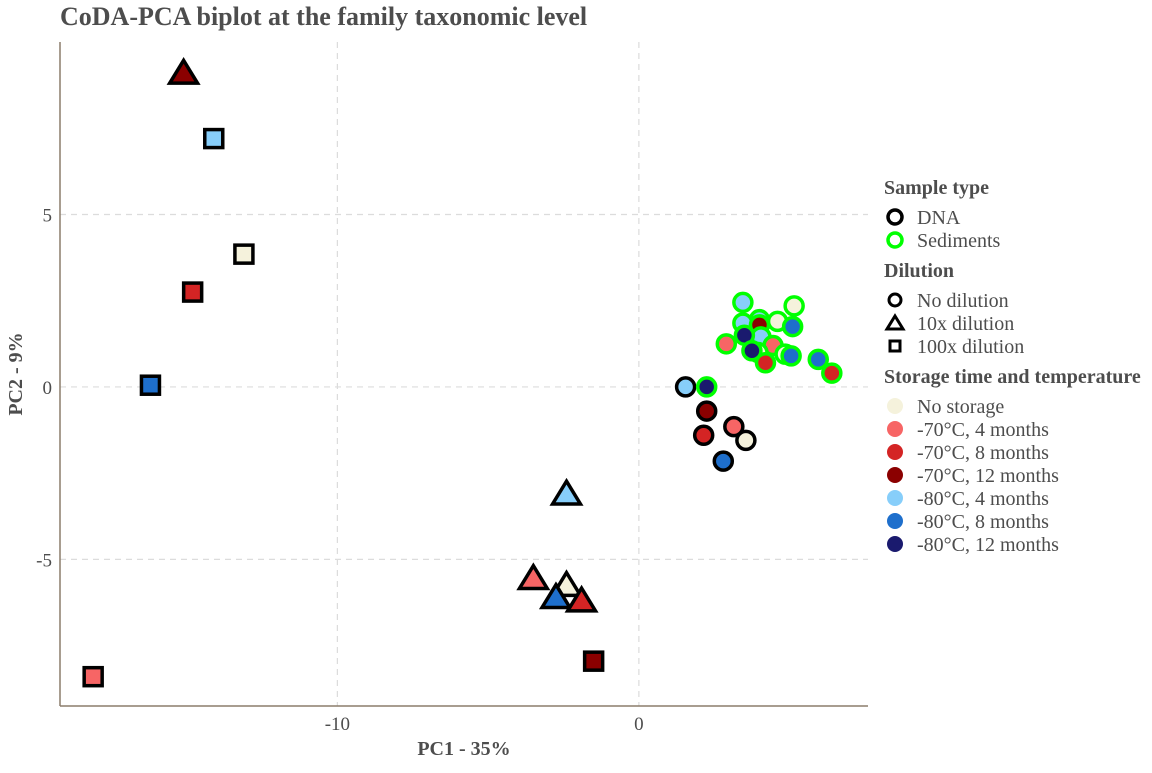 This screenshot has height=773, width=1152. What do you see at coordinates (919, 271) in the screenshot?
I see `legend-title: Dilution` at bounding box center [919, 271].